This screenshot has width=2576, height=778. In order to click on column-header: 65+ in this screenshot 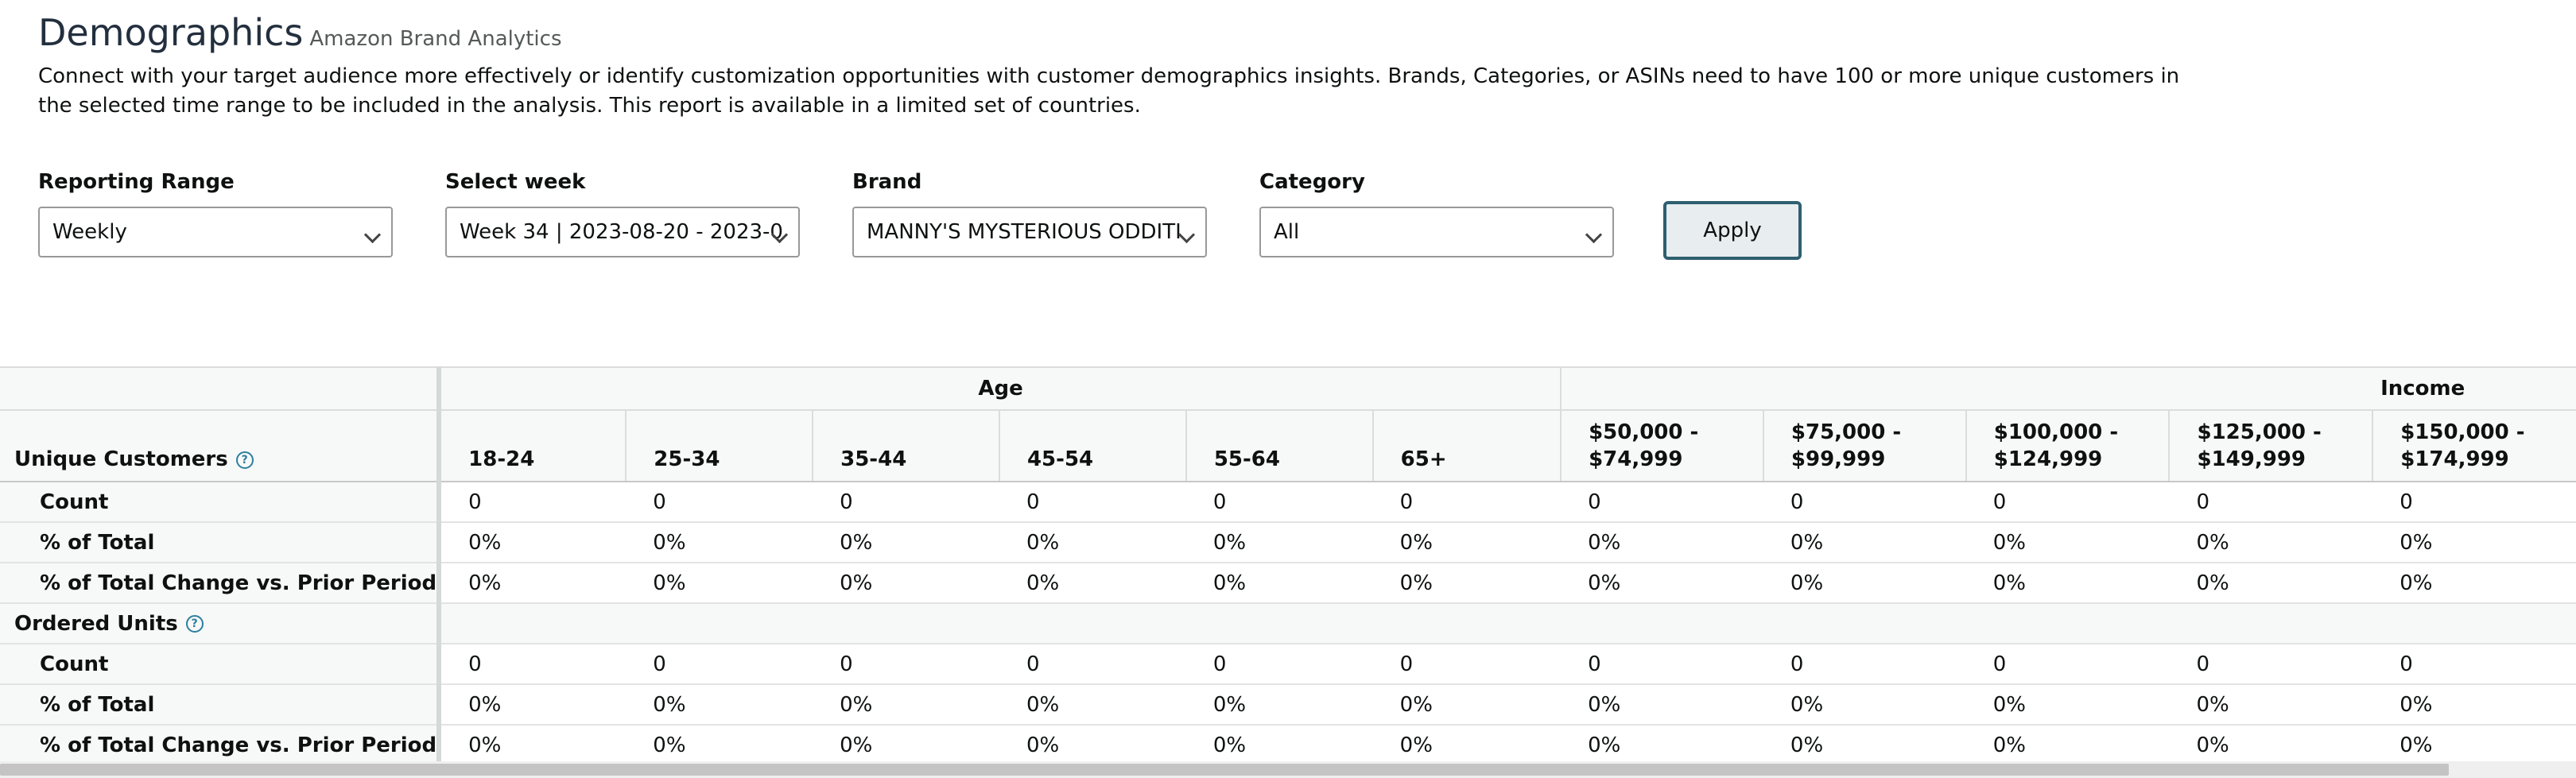, I will do `click(1466, 445)`.